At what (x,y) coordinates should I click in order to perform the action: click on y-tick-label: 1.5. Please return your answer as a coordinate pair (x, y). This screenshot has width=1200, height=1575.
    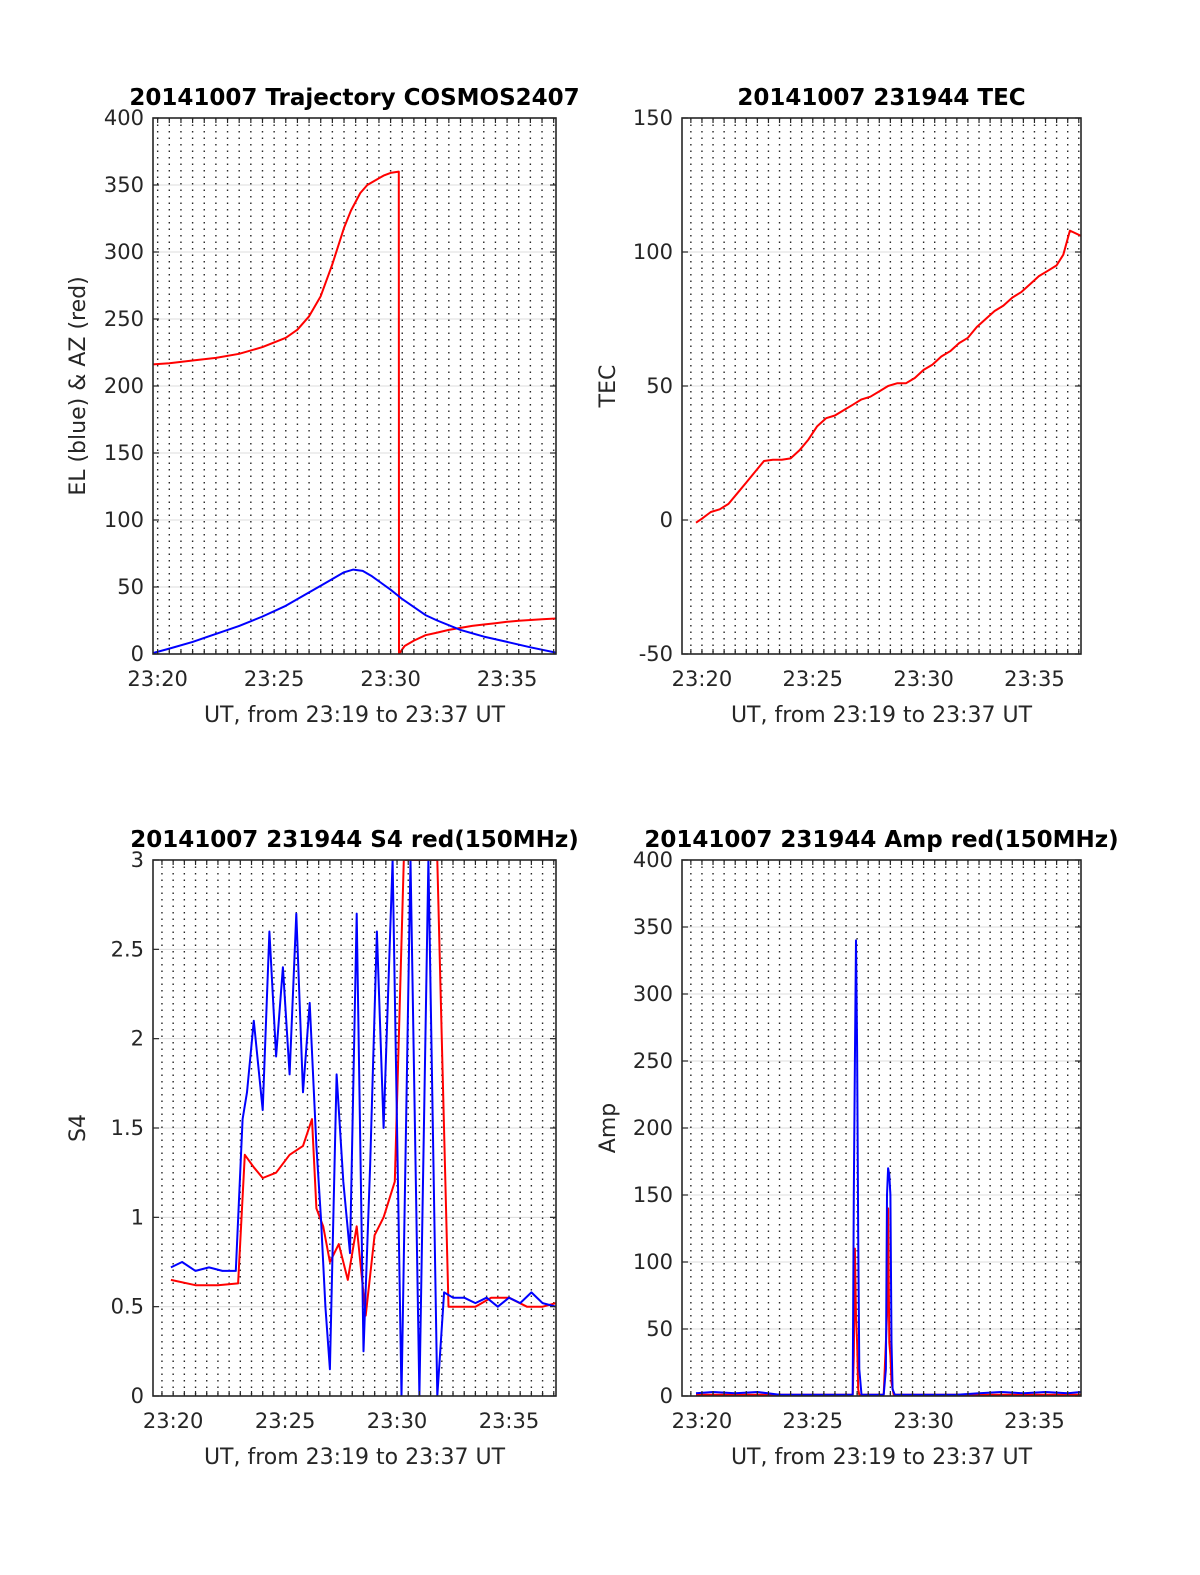
    Looking at the image, I should click on (127, 1128).